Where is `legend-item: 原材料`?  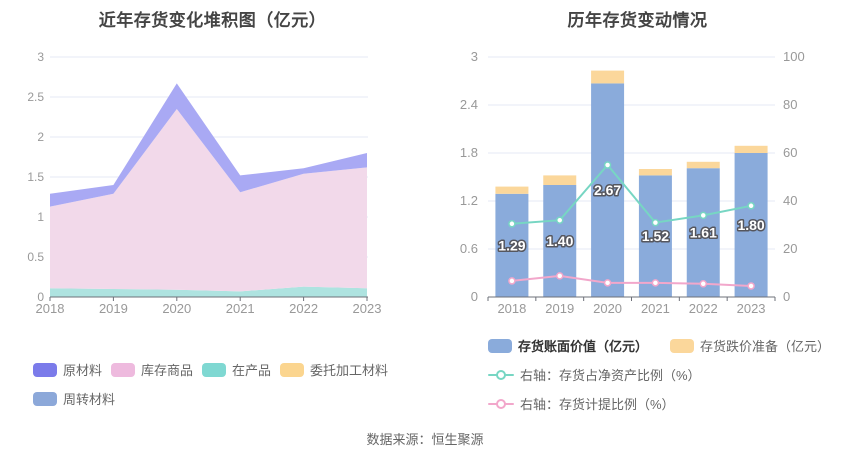 legend-item: 原材料 is located at coordinates (67, 369).